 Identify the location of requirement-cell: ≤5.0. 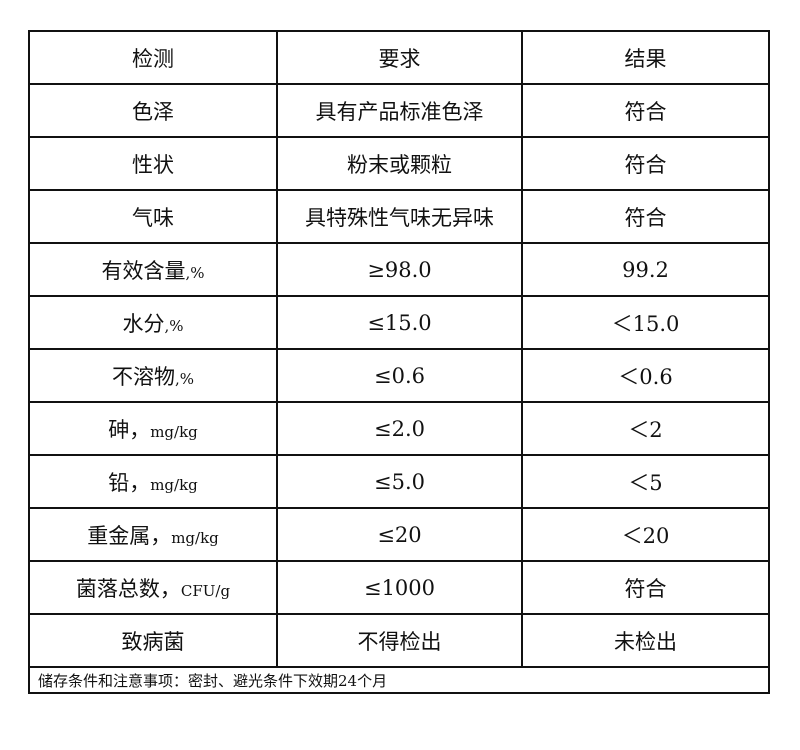
(399, 481).